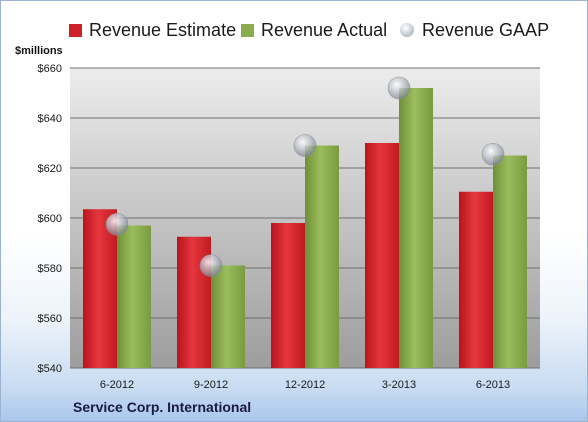  What do you see at coordinates (211, 385) in the screenshot?
I see `x-tick-label: 9-2012` at bounding box center [211, 385].